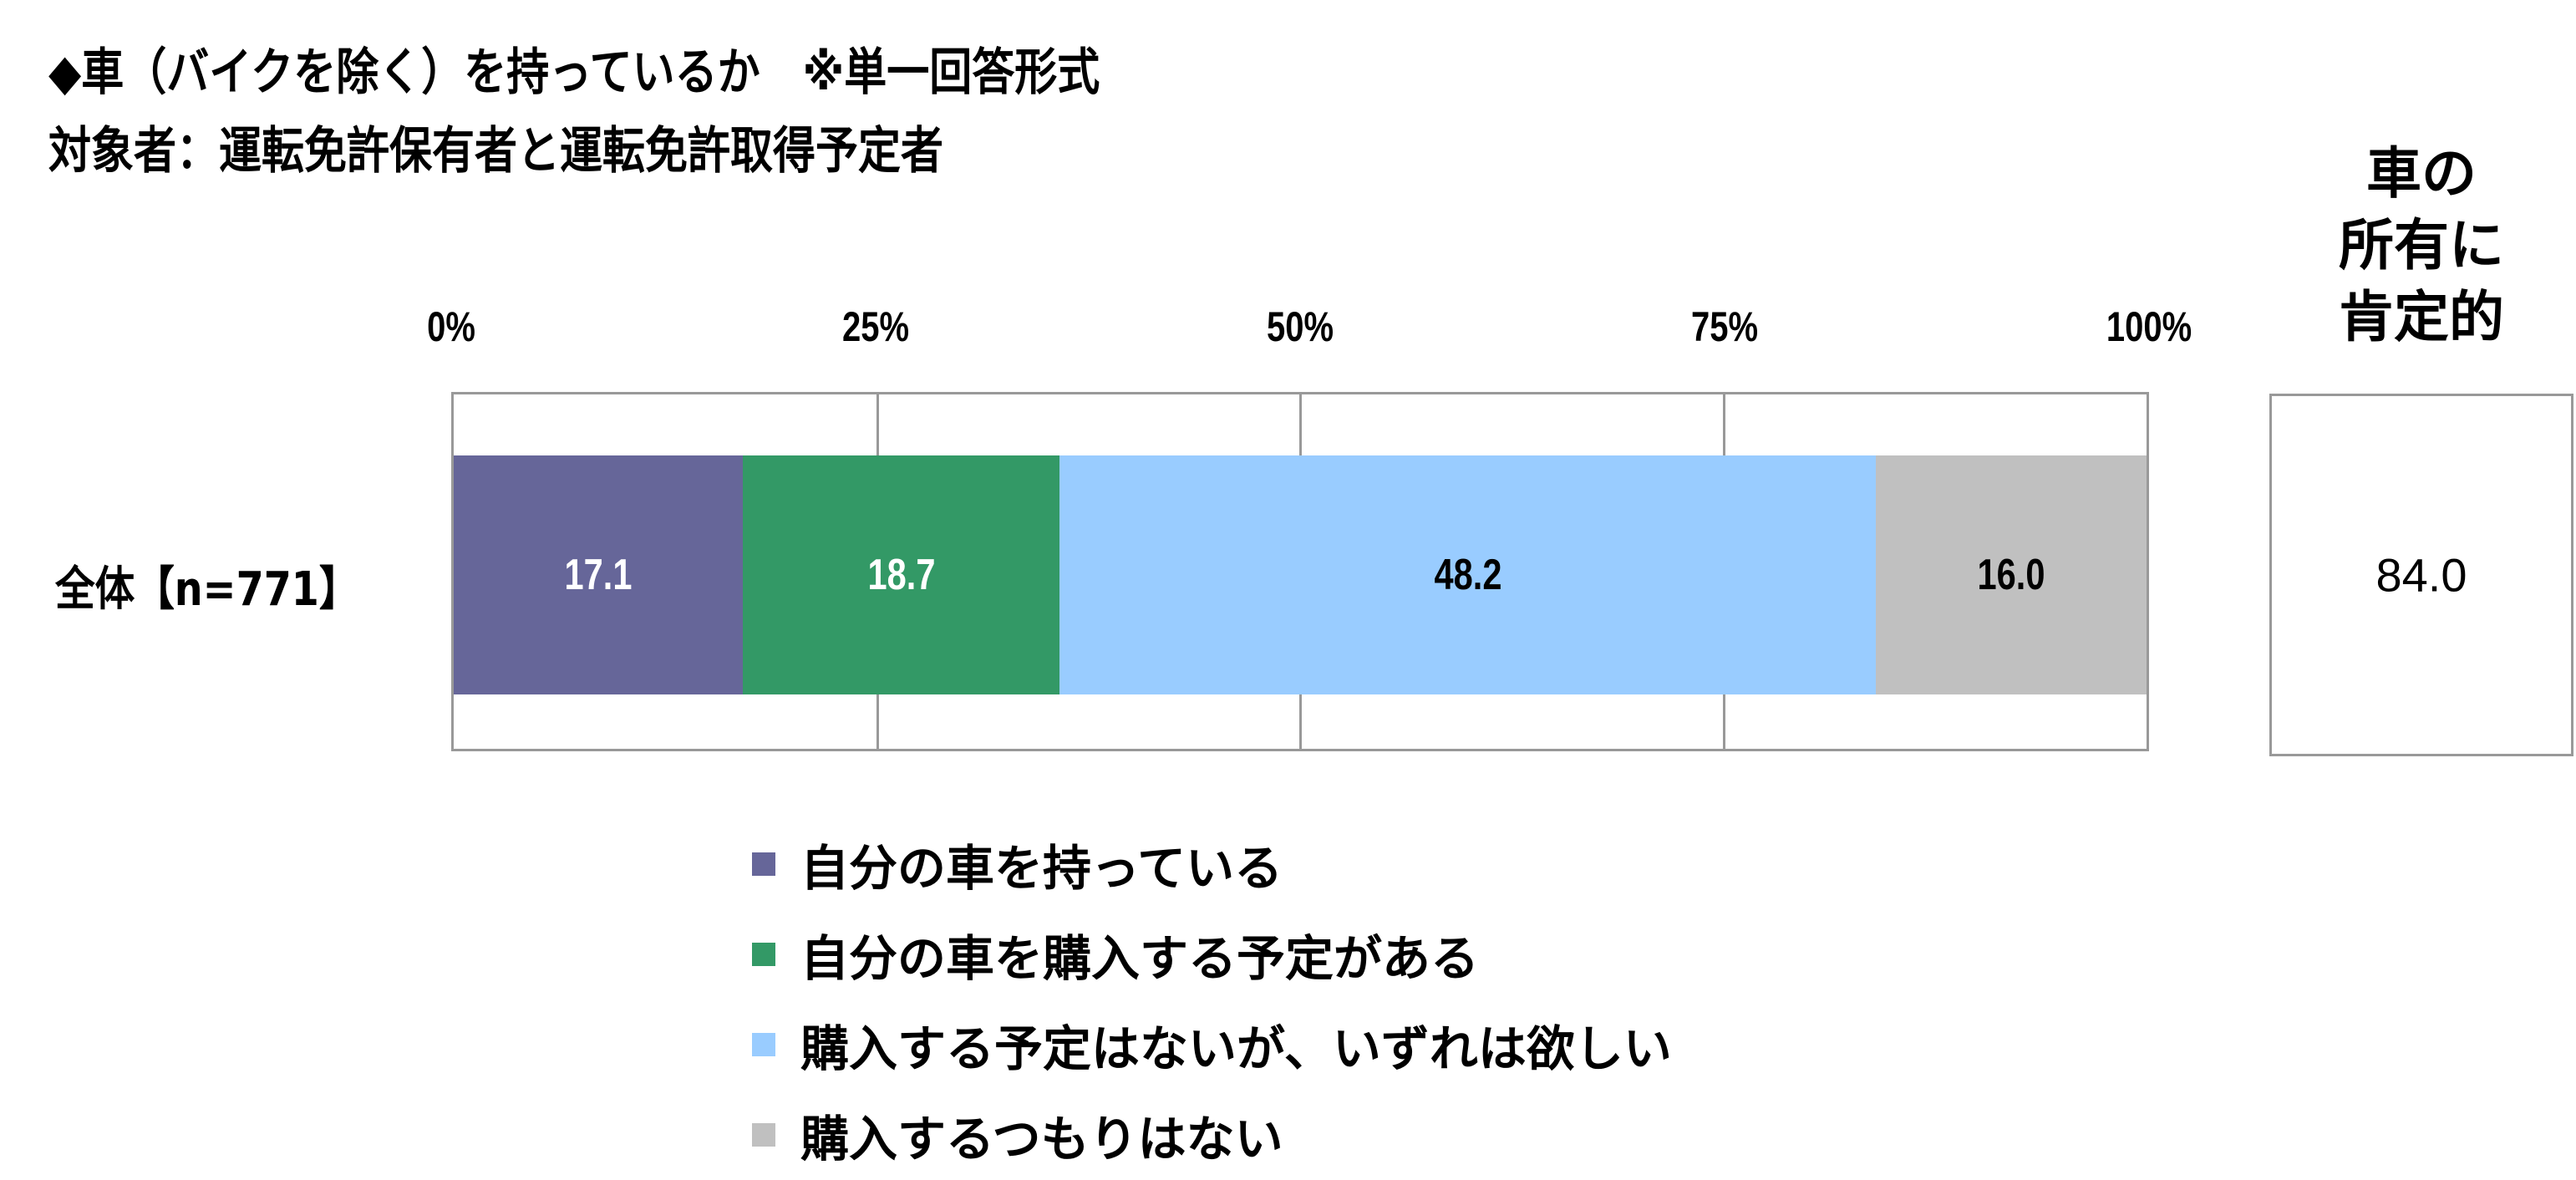 This screenshot has width=2576, height=1180. Describe the element at coordinates (1140, 958) in the screenshot. I see `legend-label: 自分の車を購入する予定がある` at that location.